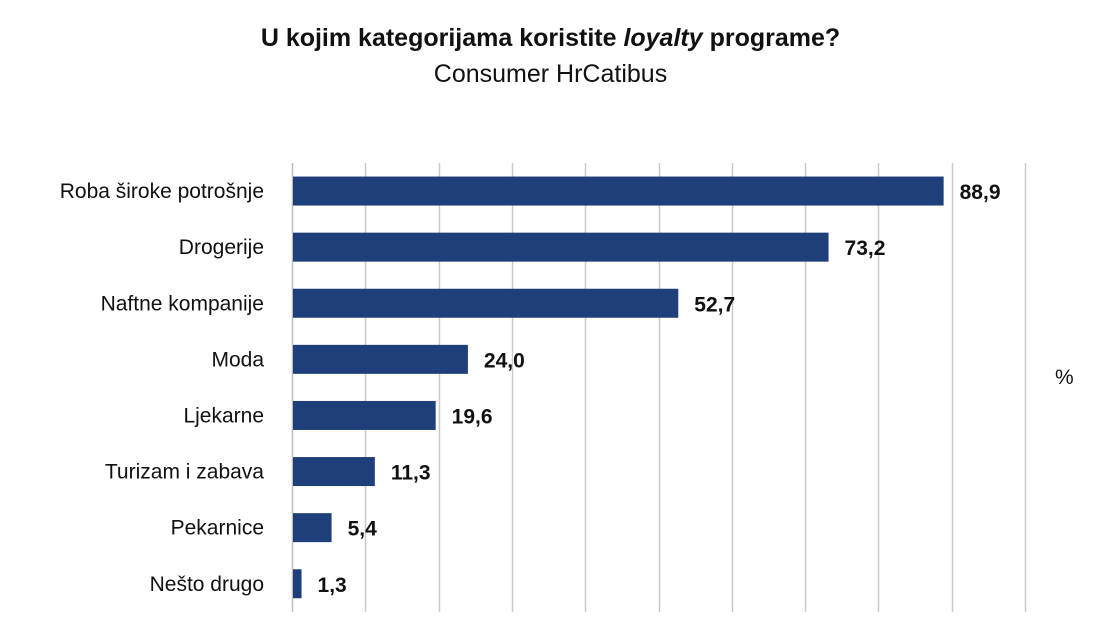  What do you see at coordinates (411, 473) in the screenshot?
I see `data-label: 11,3` at bounding box center [411, 473].